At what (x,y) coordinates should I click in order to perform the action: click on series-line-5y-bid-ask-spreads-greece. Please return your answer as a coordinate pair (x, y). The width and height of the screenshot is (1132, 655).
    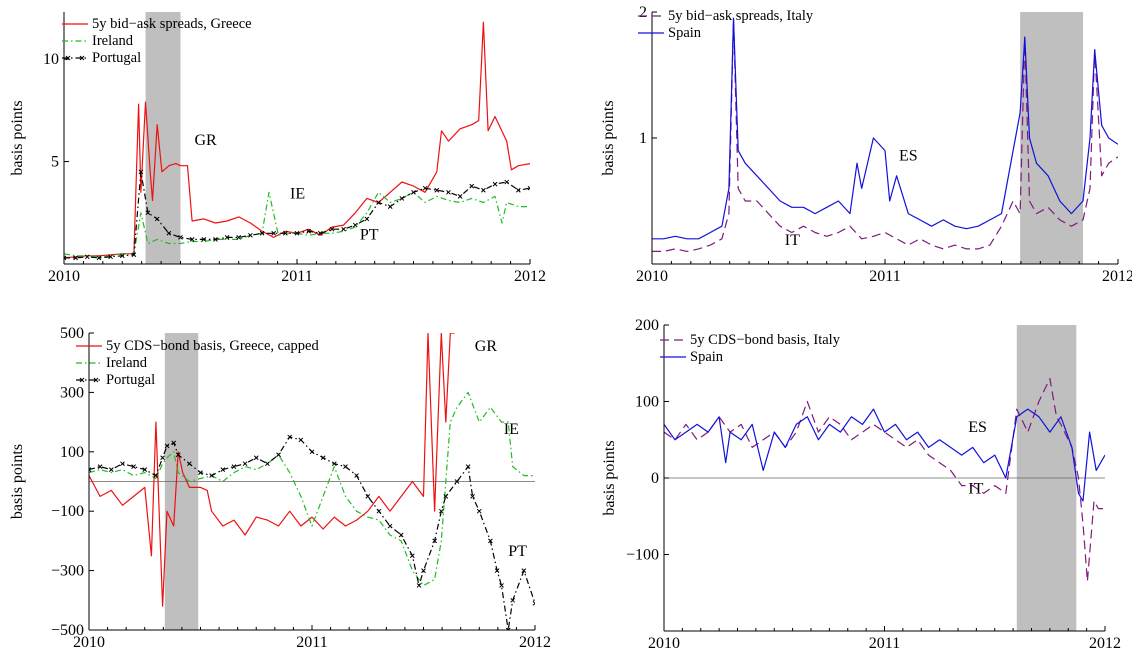
    Looking at the image, I should click on (297, 140).